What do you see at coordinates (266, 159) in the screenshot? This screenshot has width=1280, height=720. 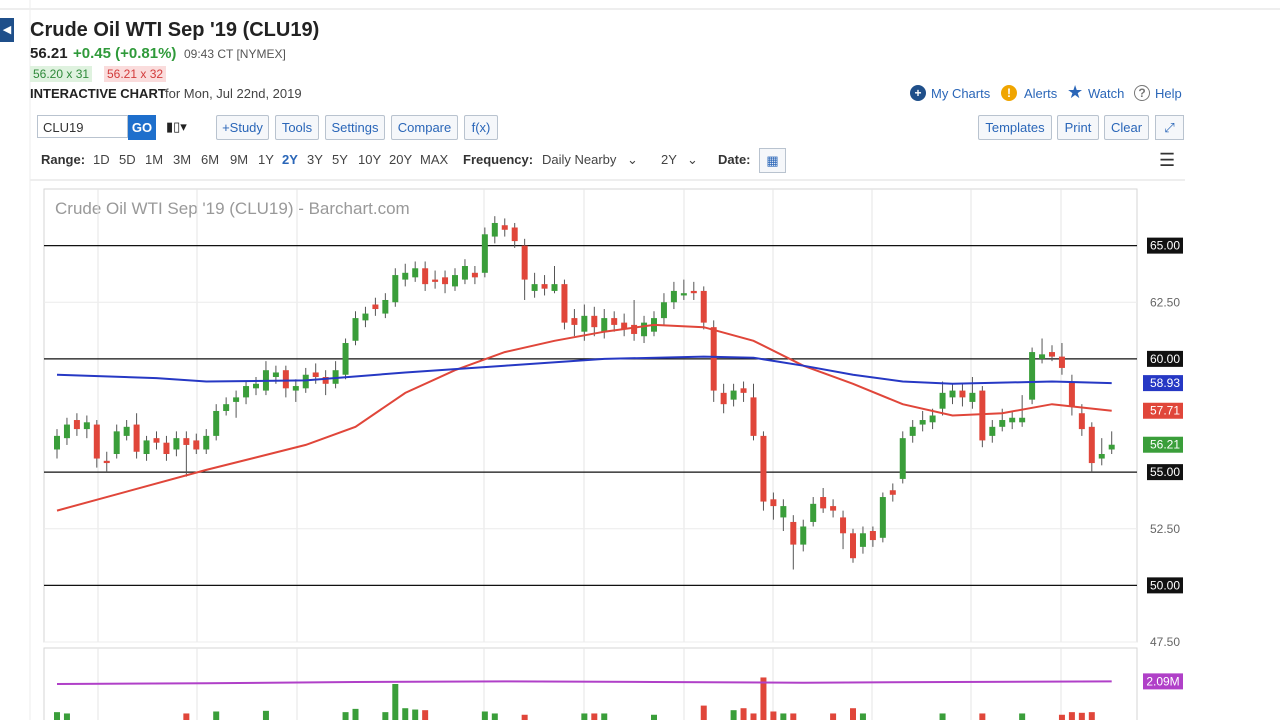 I see `range-option: 1Y` at bounding box center [266, 159].